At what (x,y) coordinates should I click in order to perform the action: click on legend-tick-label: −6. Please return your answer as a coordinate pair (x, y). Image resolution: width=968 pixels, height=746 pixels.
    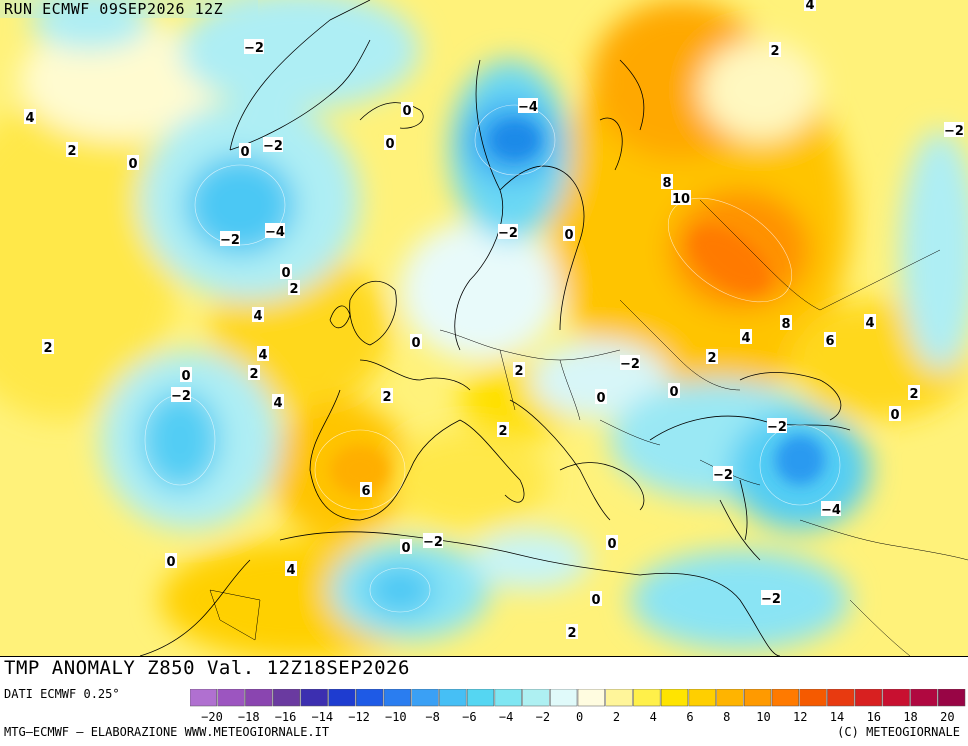
    Looking at the image, I should click on (469, 717).